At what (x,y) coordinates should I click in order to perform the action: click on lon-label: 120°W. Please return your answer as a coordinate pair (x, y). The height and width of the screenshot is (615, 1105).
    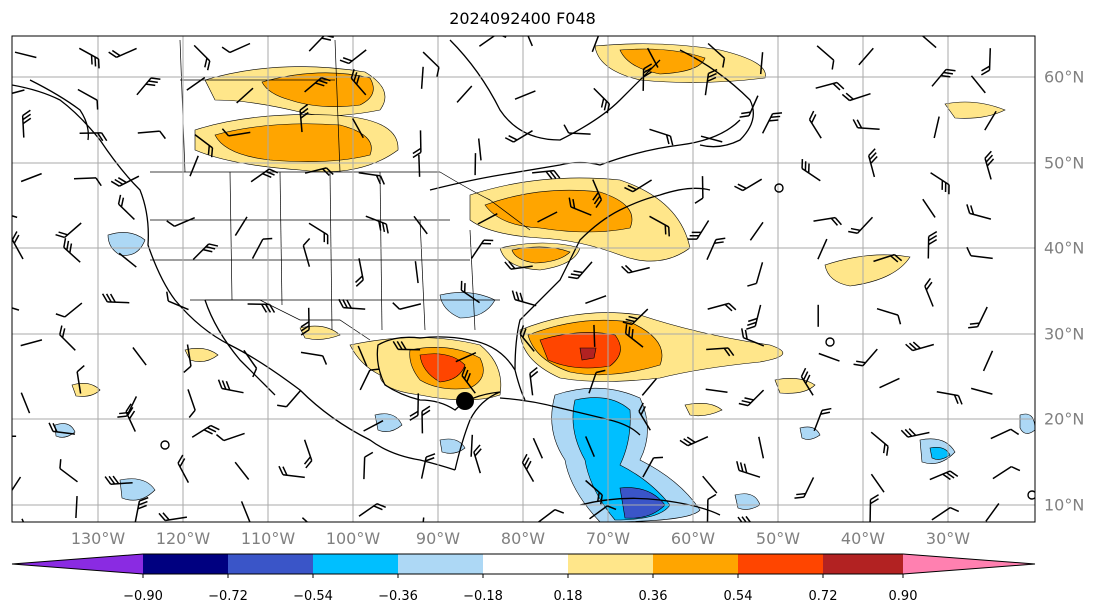
    Looking at the image, I should click on (183, 538).